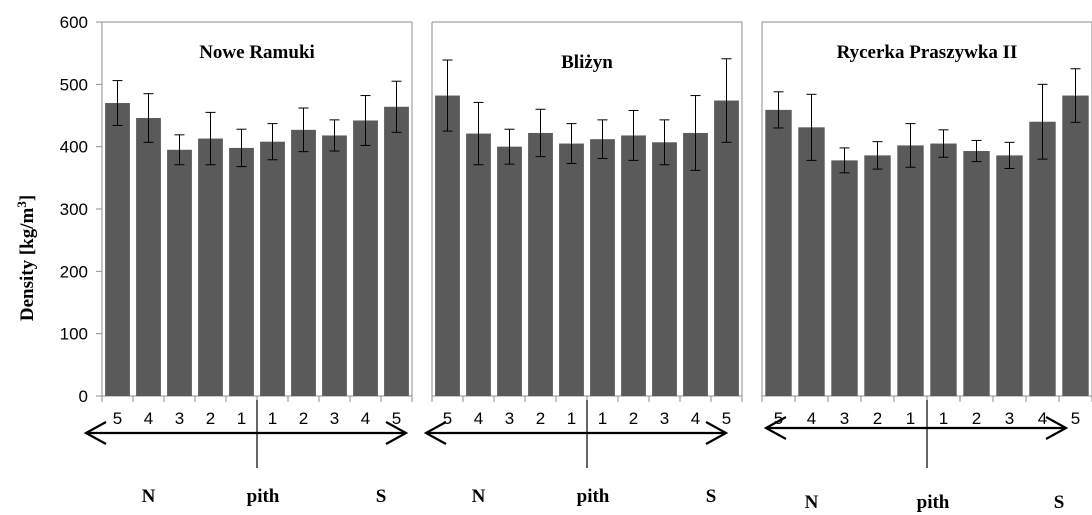  What do you see at coordinates (27, 198) in the screenshot?
I see `y-axis-title-end: ]` at bounding box center [27, 198].